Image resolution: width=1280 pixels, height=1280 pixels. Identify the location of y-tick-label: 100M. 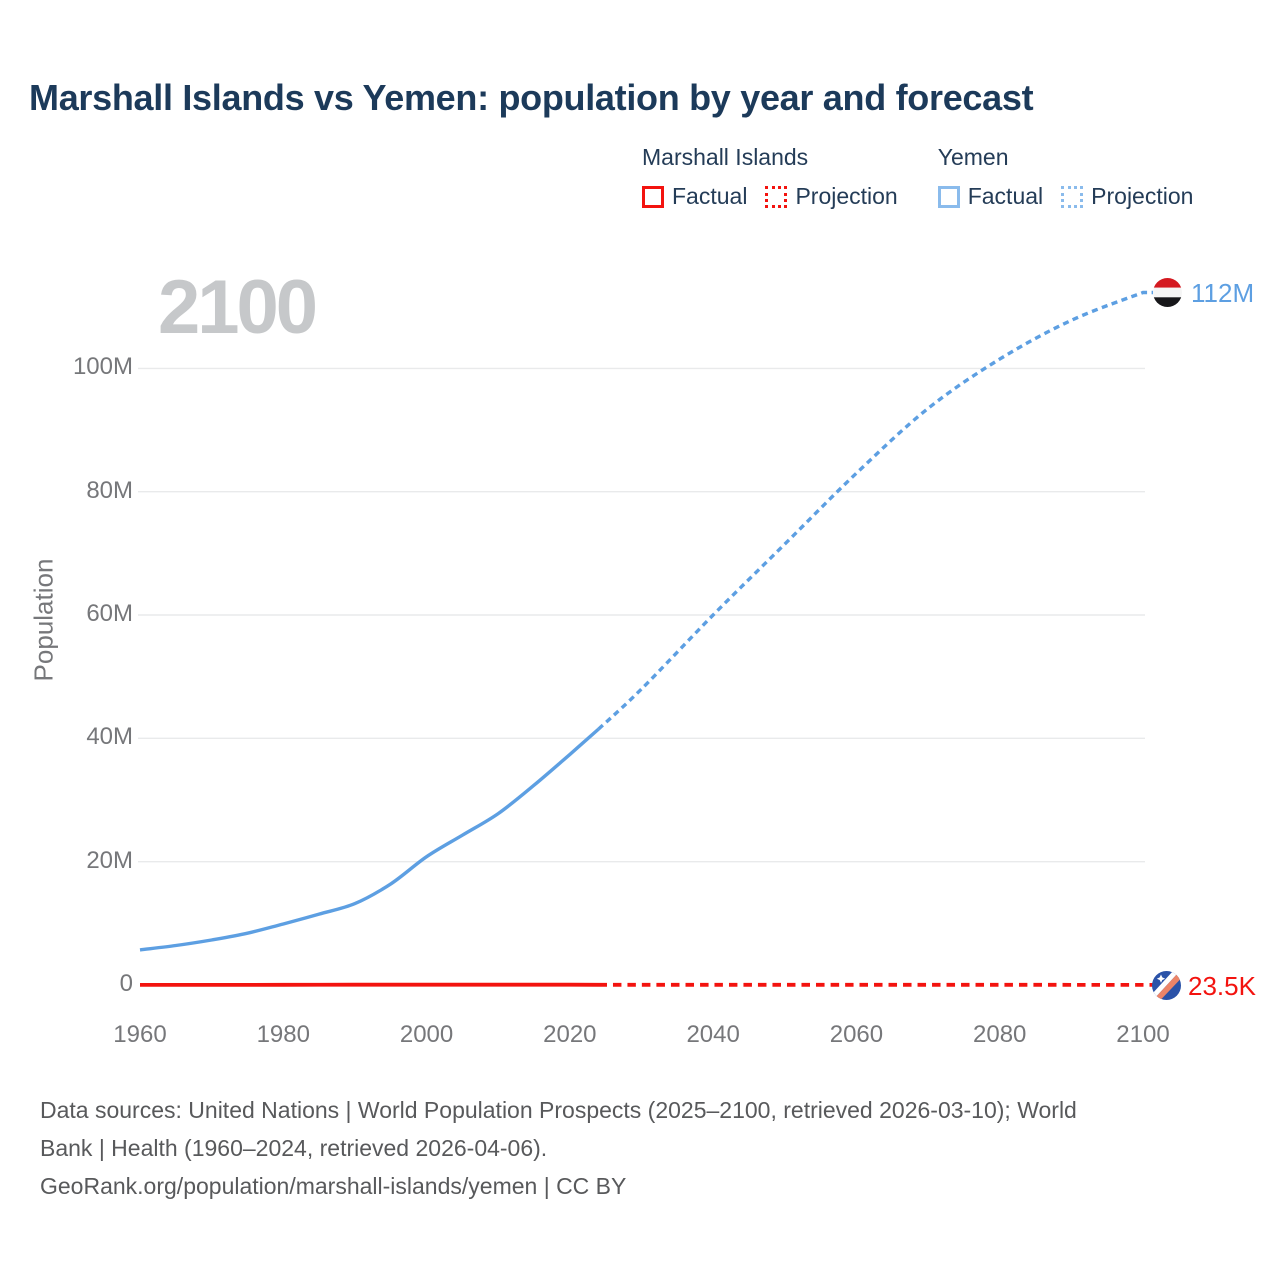
(102, 367).